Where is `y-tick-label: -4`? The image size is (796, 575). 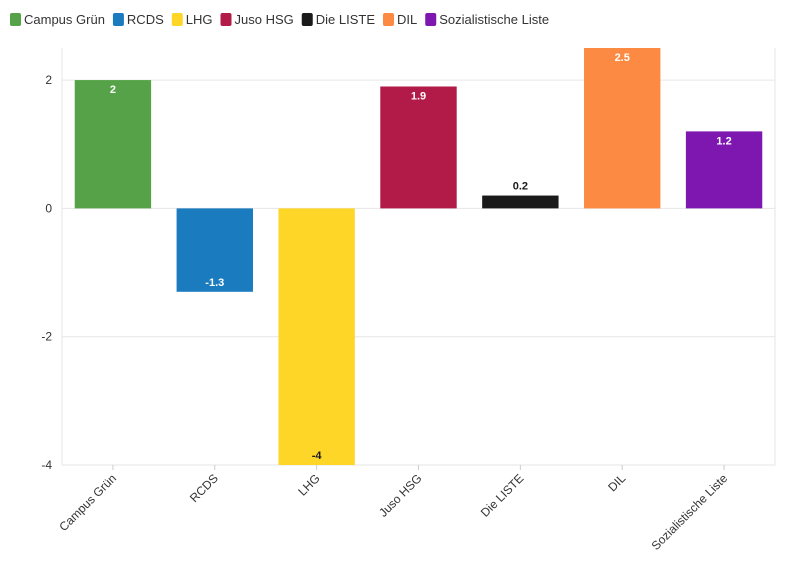 y-tick-label: -4 is located at coordinates (46, 465).